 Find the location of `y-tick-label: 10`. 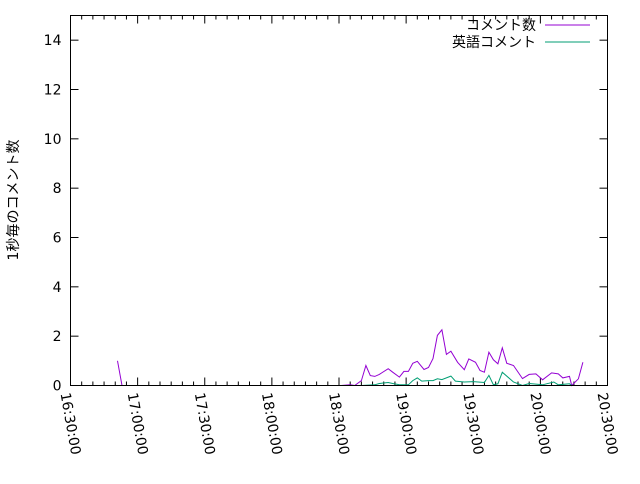

y-tick-label: 10 is located at coordinates (53, 140).